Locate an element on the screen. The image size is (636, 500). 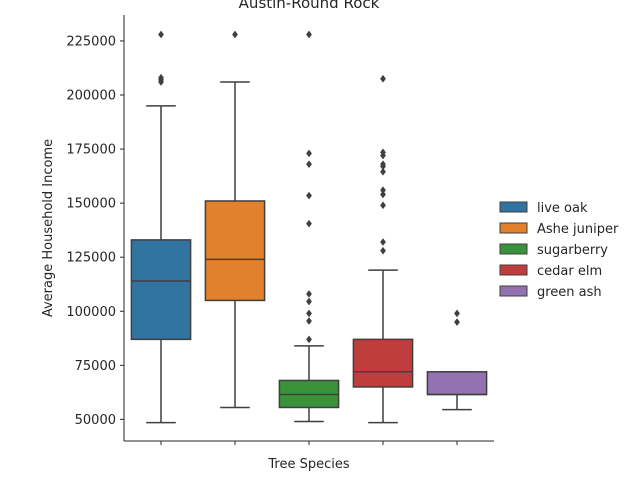
y-tick-label: 200000 is located at coordinates (91, 96).